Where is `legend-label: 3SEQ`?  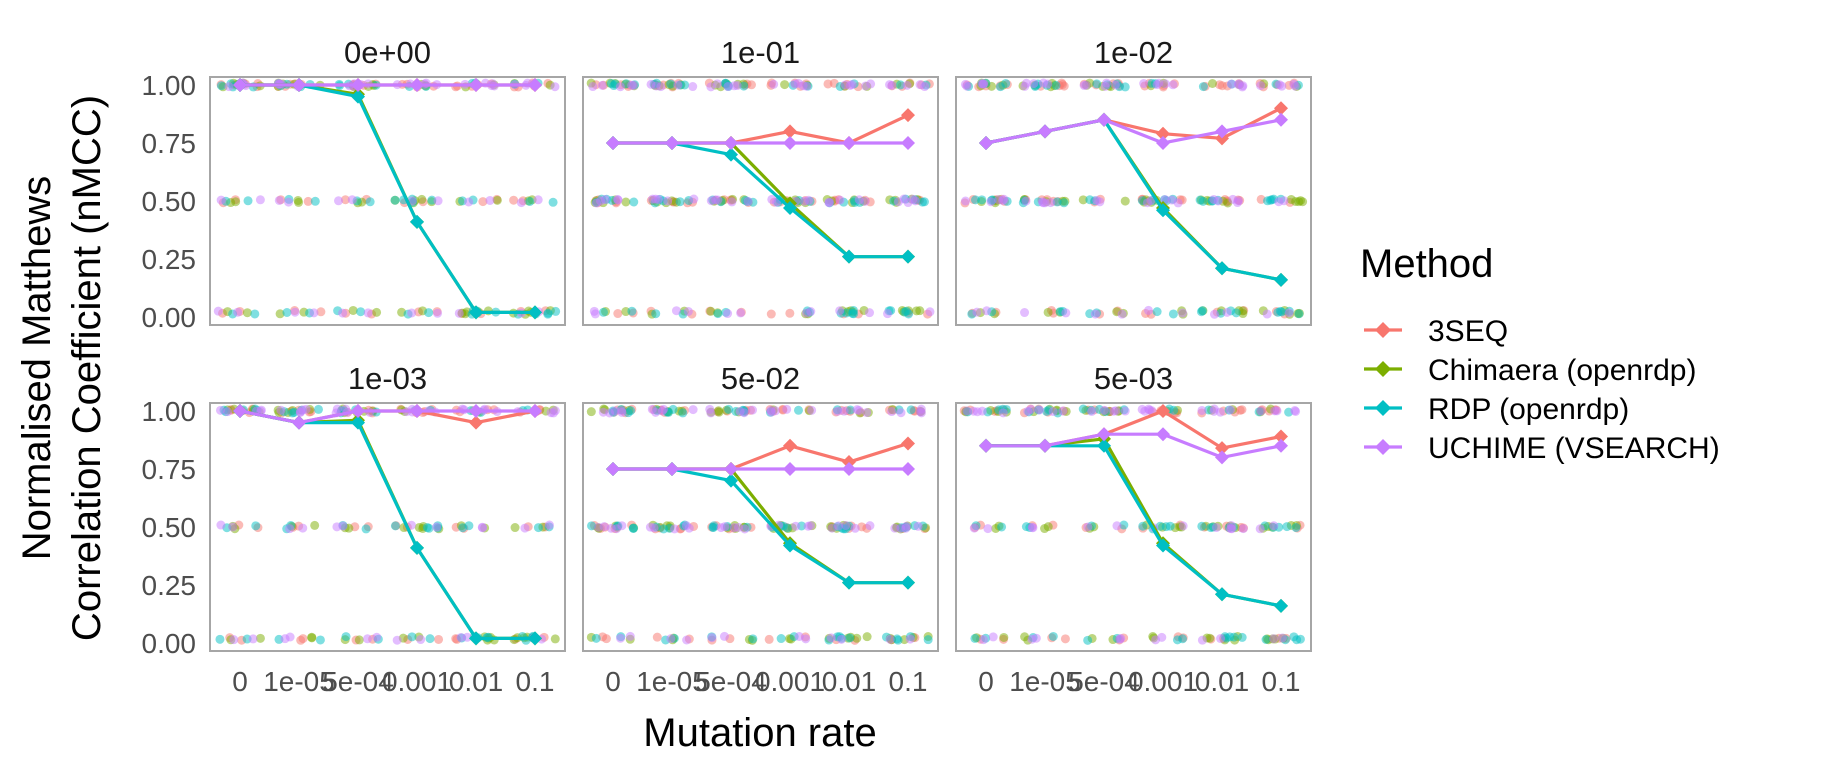 legend-label: 3SEQ is located at coordinates (1468, 331).